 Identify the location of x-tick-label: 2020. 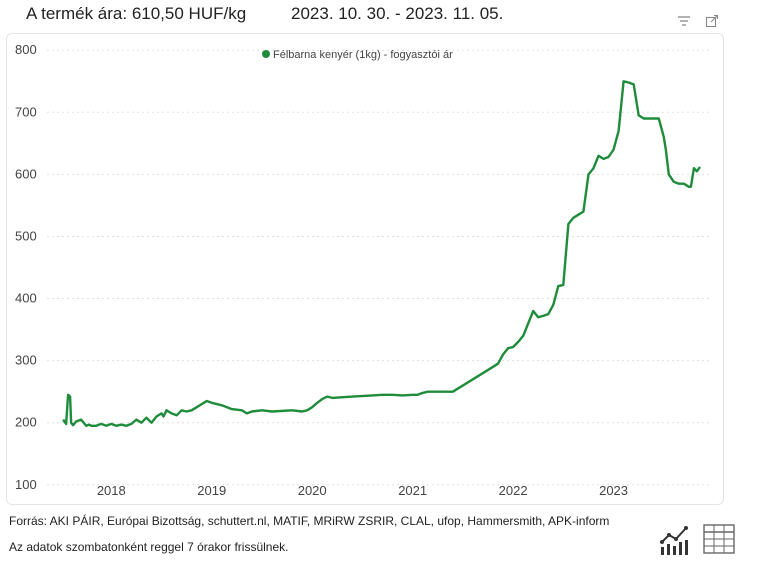
(312, 490).